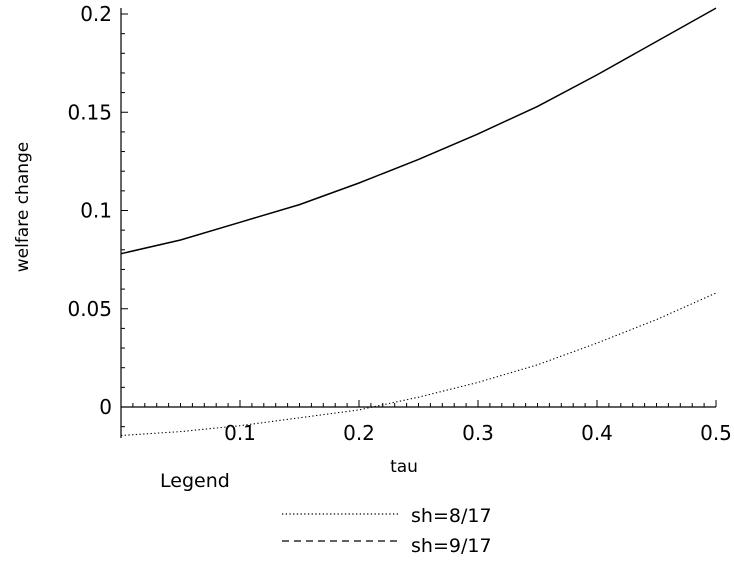  Describe the element at coordinates (451, 546) in the screenshot. I see `legend-entry-sh-9-17: sh=9/17` at that location.